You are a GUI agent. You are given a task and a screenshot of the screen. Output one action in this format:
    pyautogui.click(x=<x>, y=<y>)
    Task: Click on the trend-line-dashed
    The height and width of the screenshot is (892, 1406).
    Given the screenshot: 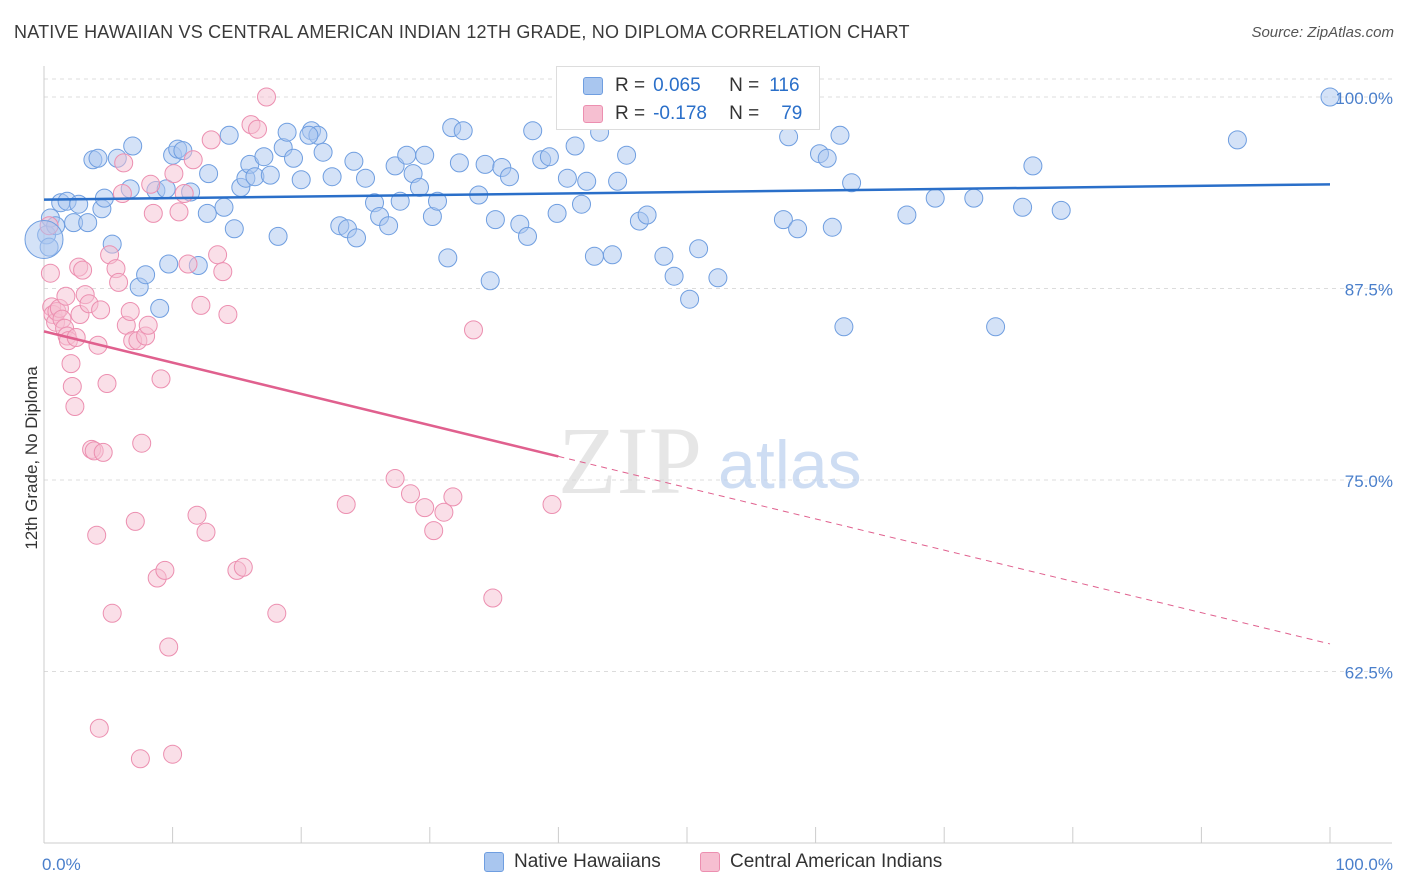 What is the action you would take?
    pyautogui.click(x=944, y=550)
    